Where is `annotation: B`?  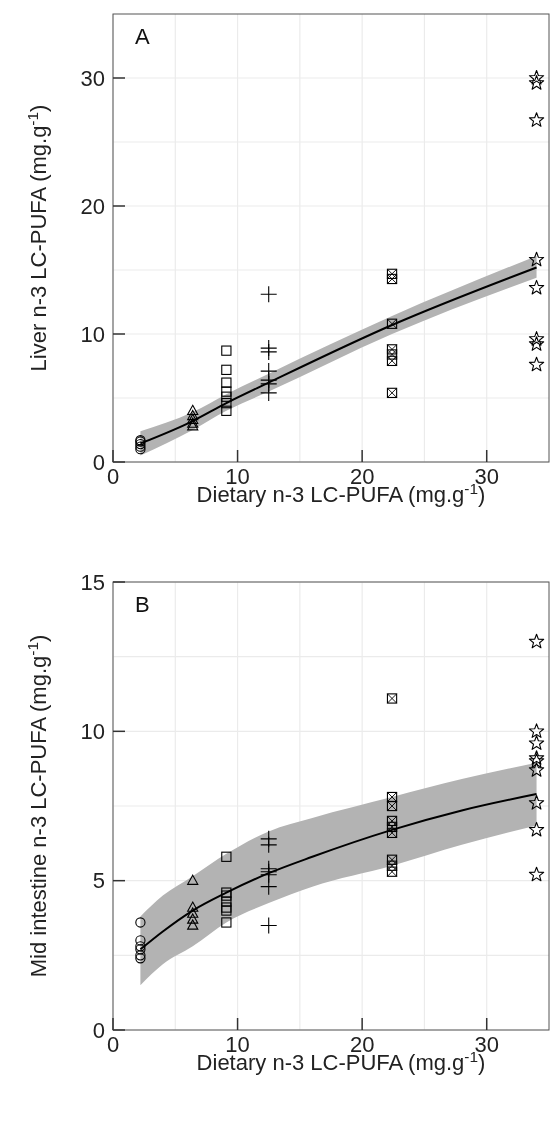
annotation: B is located at coordinates (142, 604).